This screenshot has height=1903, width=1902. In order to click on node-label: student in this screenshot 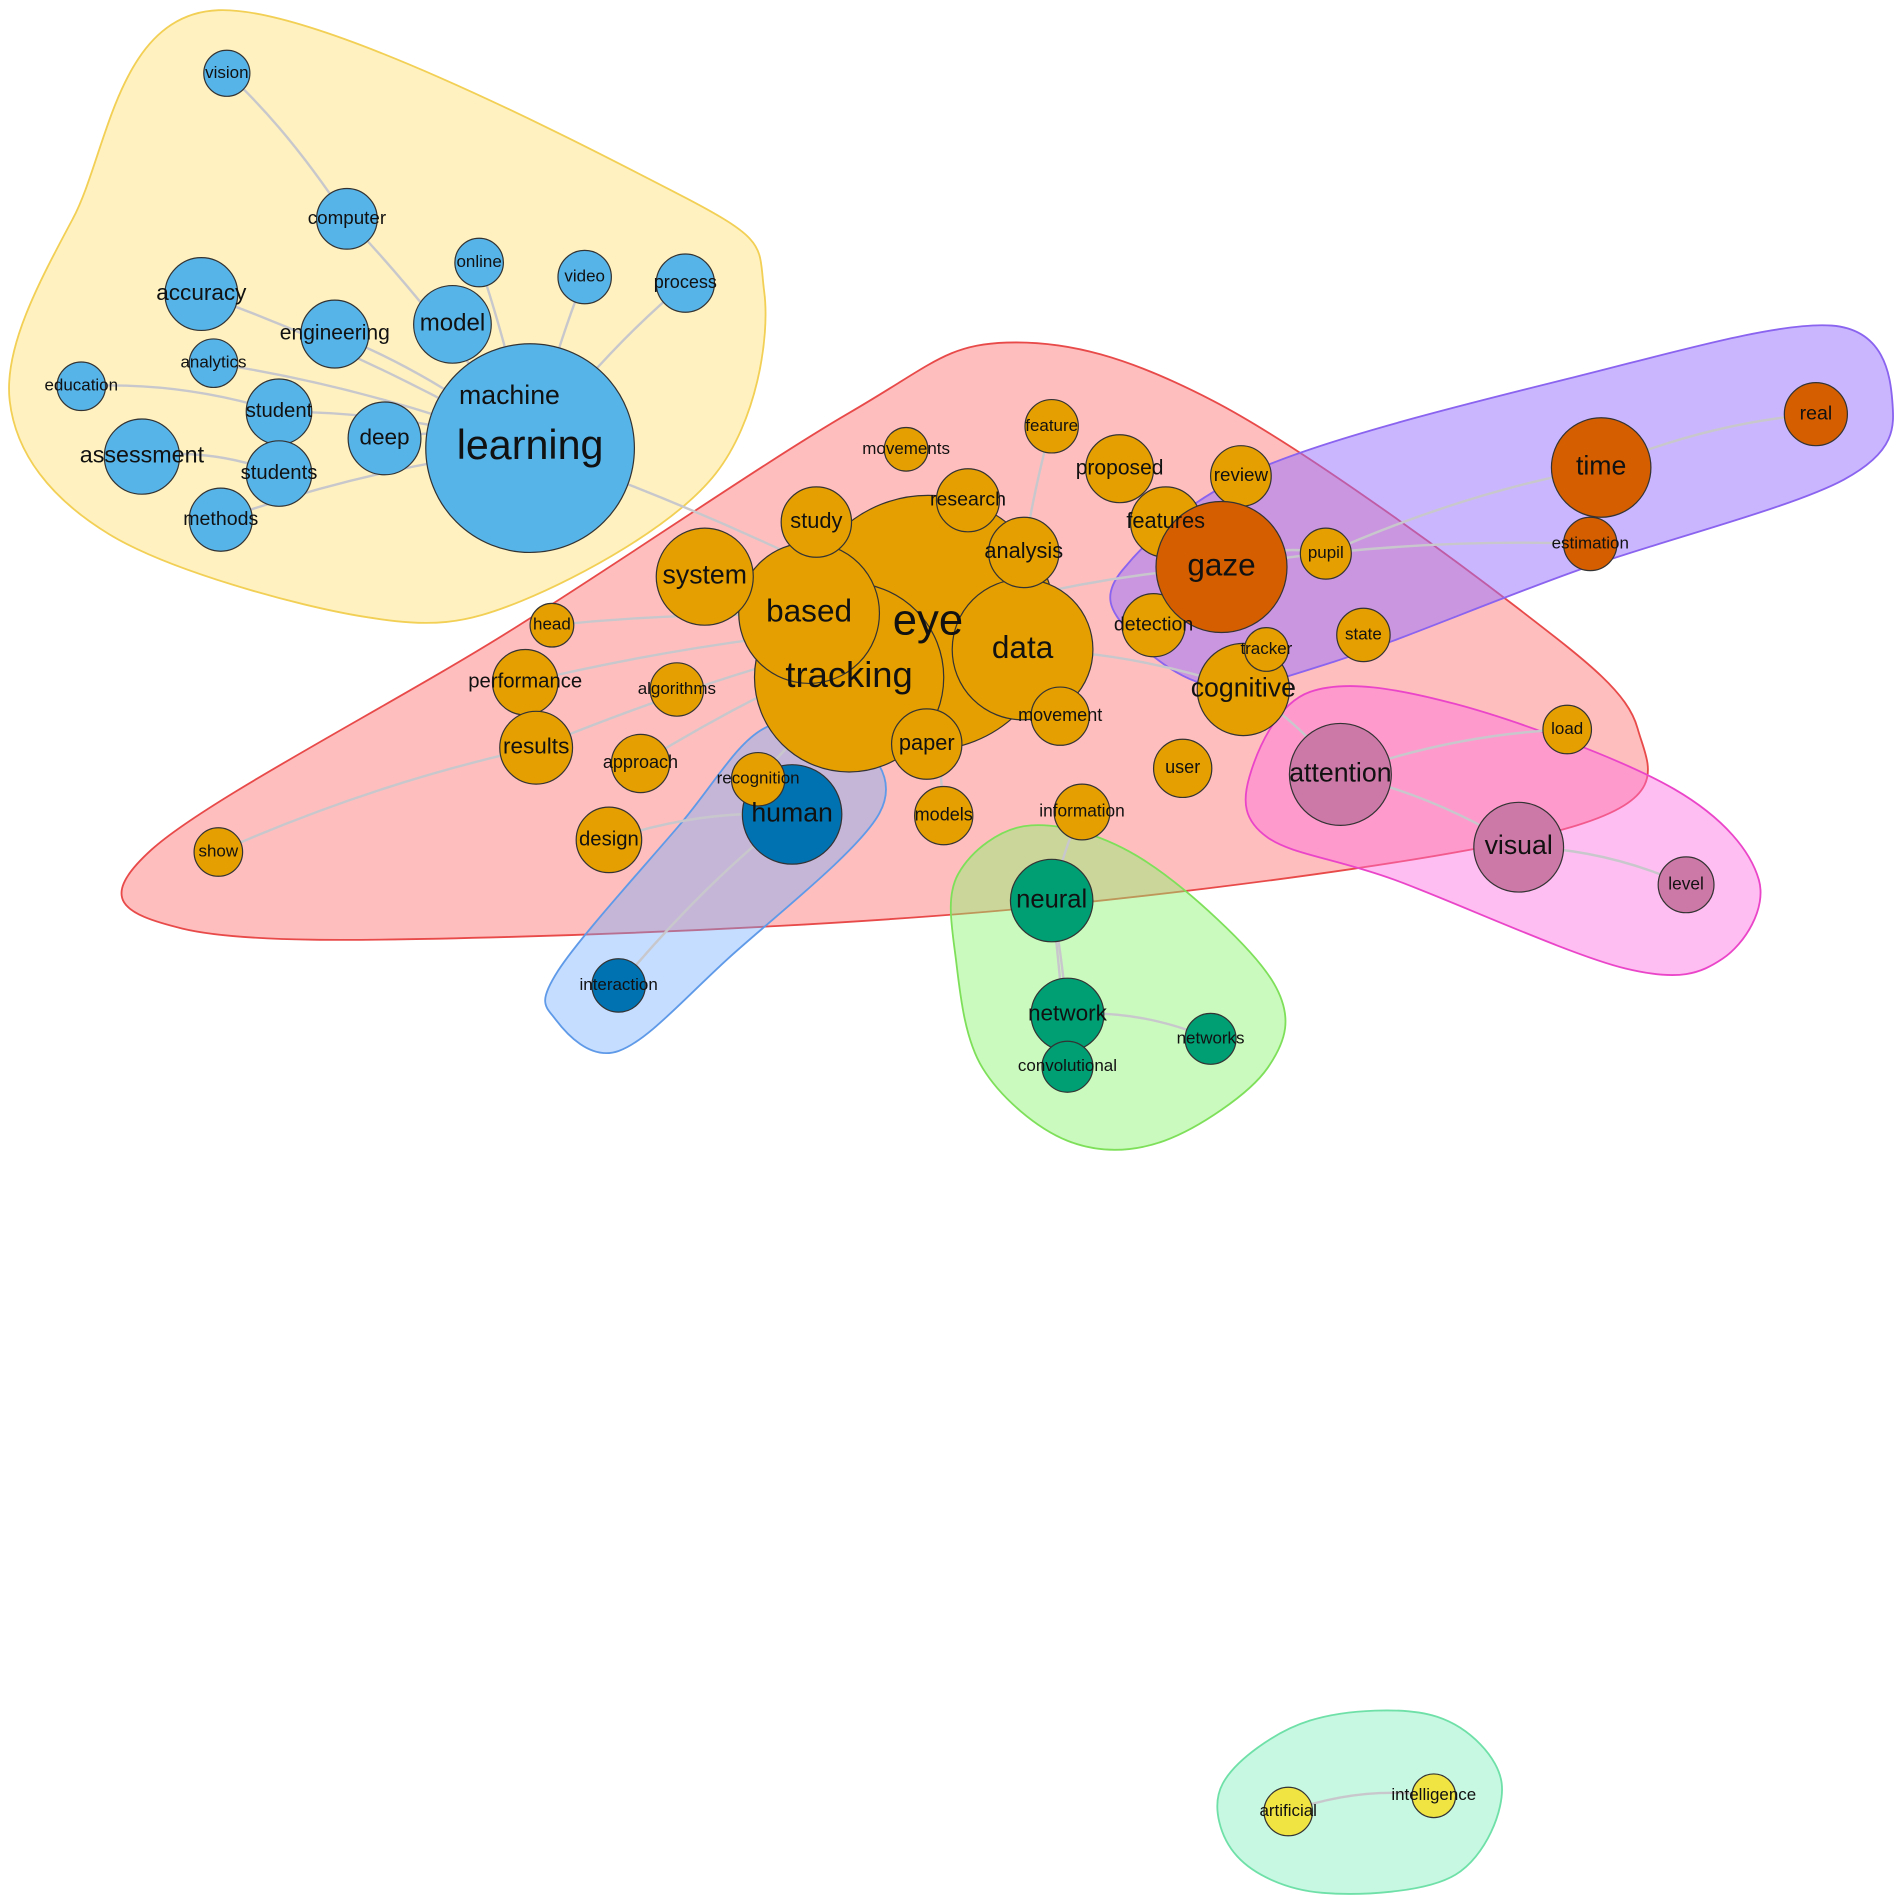, I will do `click(279, 411)`.